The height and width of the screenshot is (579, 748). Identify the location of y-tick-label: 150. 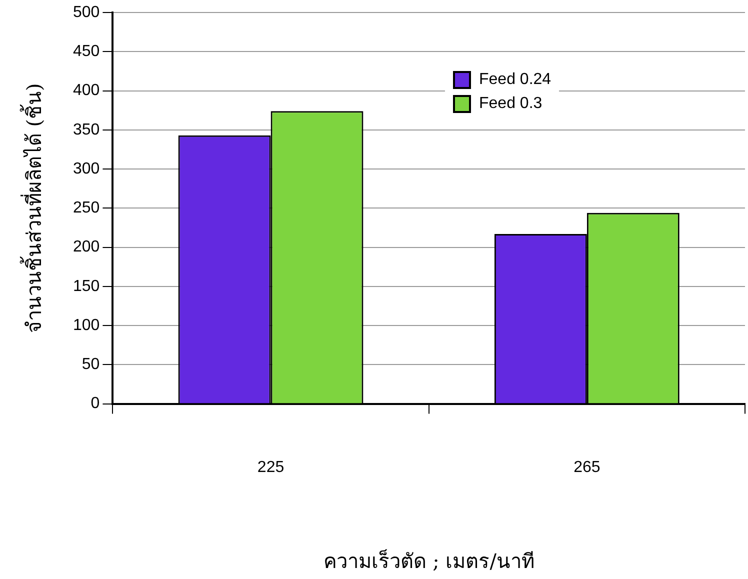
(86, 286).